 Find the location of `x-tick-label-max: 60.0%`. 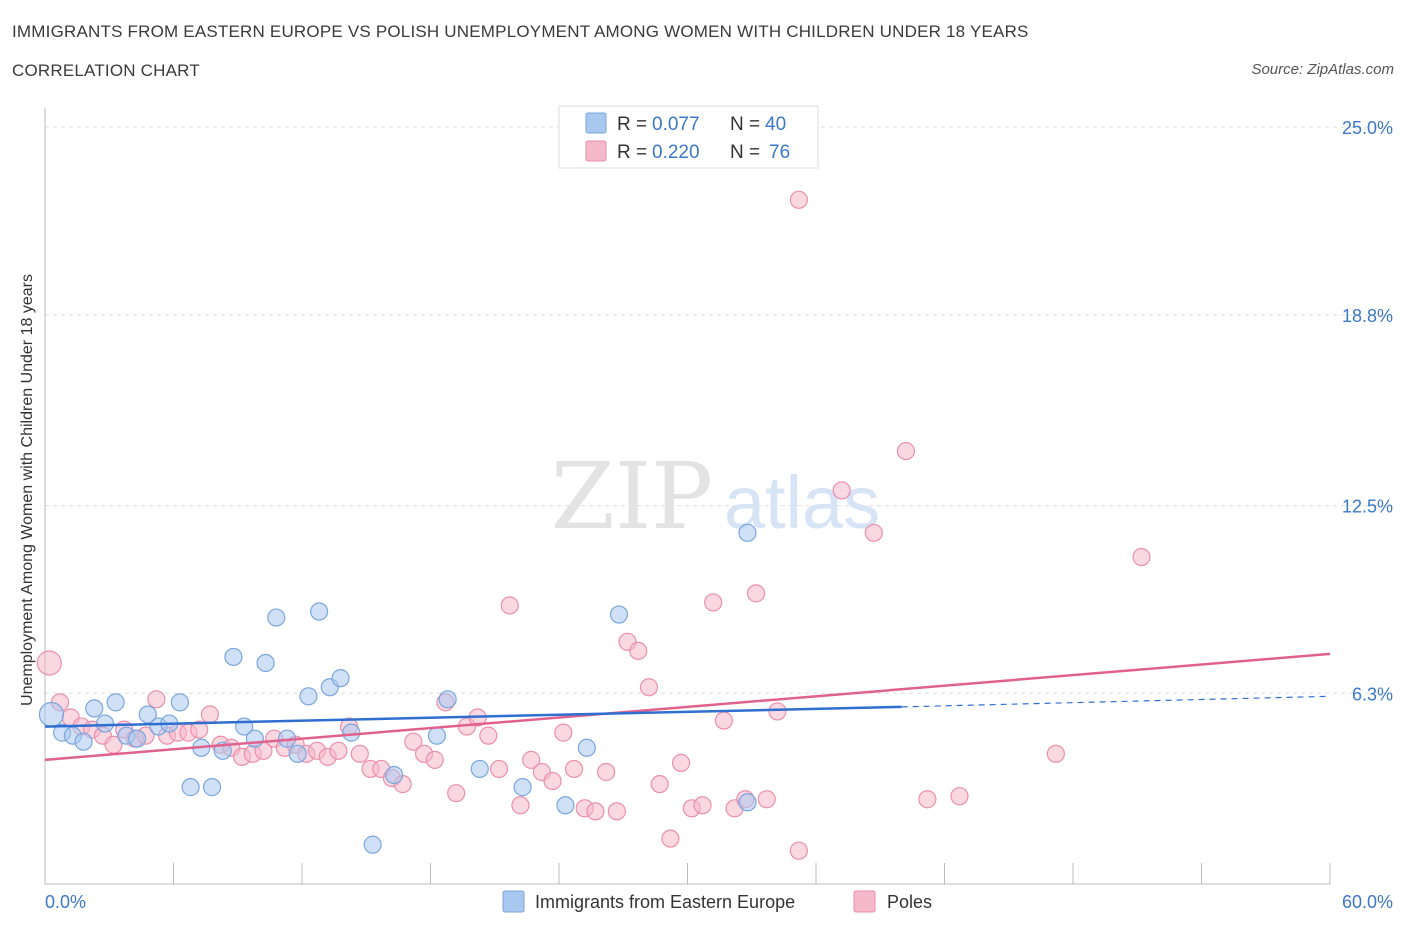

x-tick-label-max: 60.0% is located at coordinates (1367, 902).